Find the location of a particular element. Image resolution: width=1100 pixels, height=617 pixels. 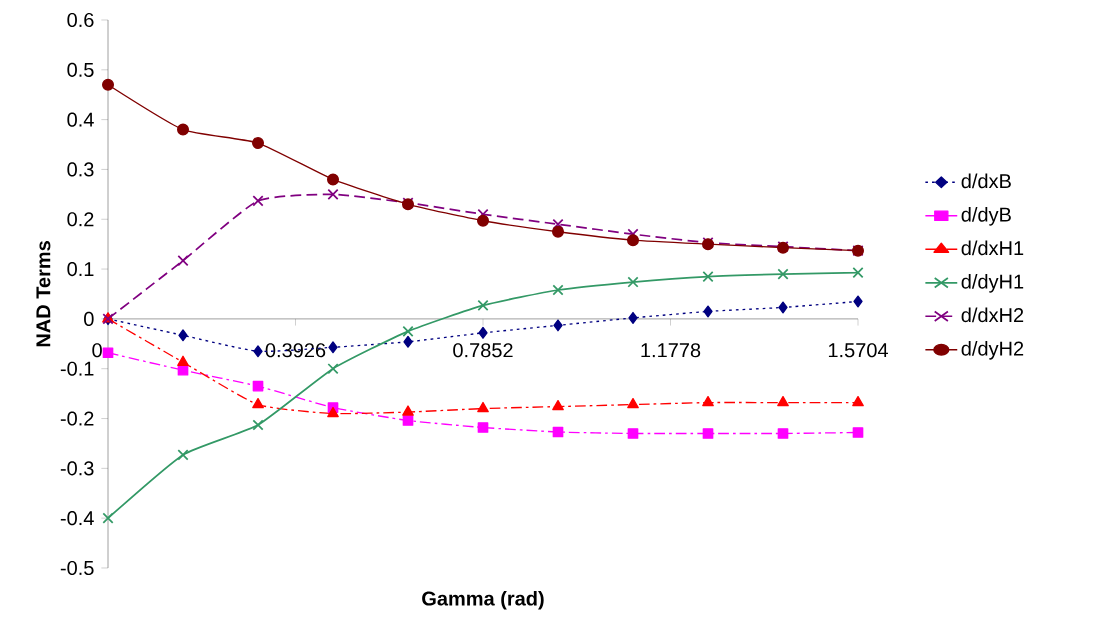

y-tick-label: 0.1 is located at coordinates (80, 269).